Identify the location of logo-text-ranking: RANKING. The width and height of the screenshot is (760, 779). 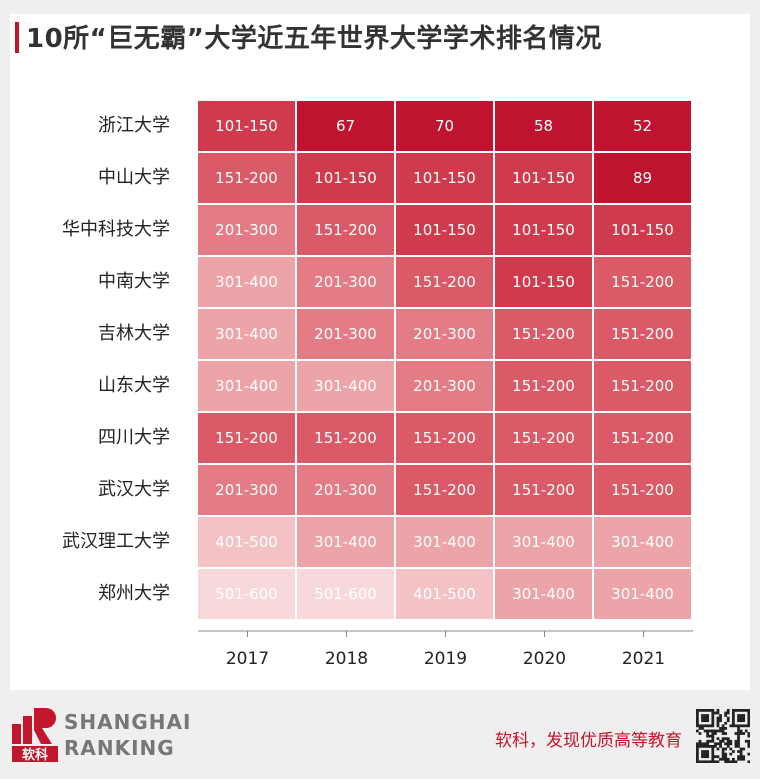
(119, 748).